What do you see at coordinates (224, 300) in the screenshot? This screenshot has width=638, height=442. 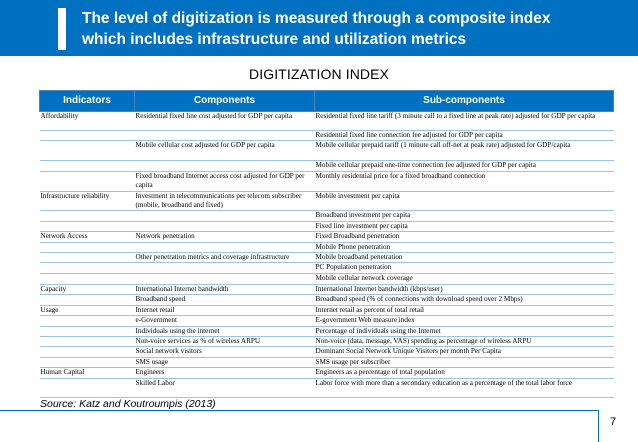 I see `component-cell: Broadband speed` at bounding box center [224, 300].